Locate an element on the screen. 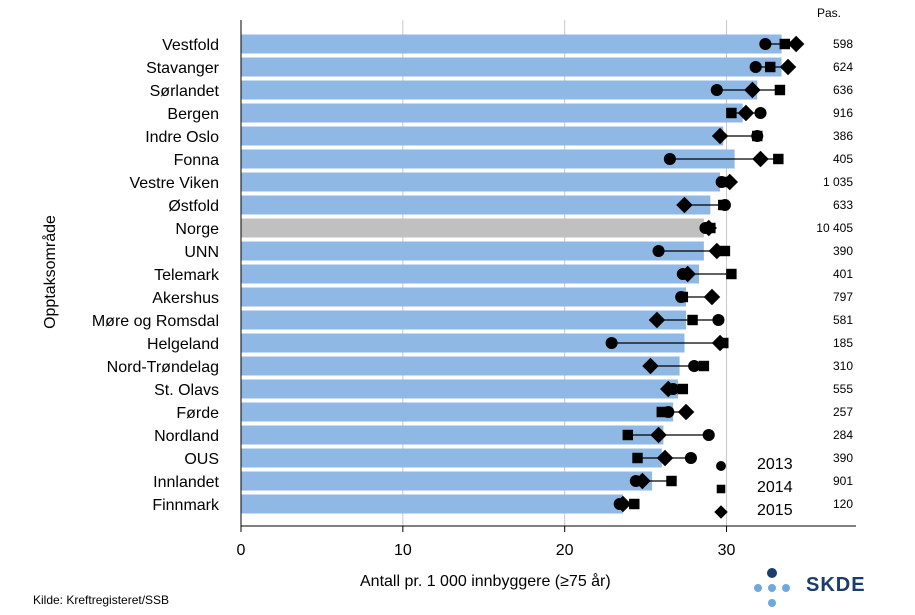 The width and height of the screenshot is (915, 615). legend-label-2014: 2014 is located at coordinates (775, 487).